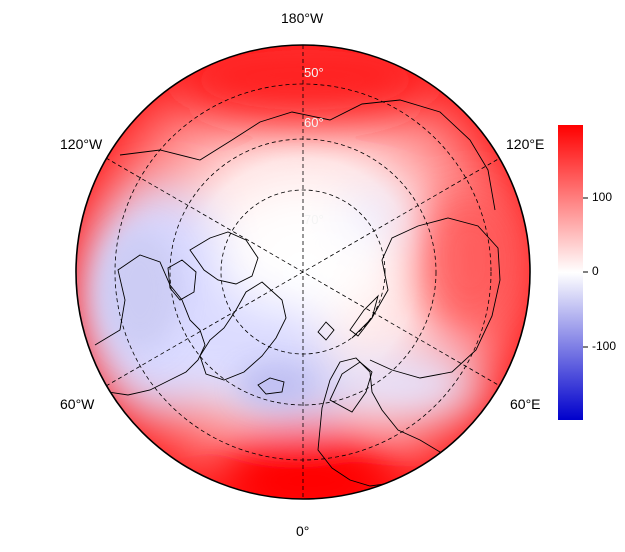 The width and height of the screenshot is (625, 552). Describe the element at coordinates (307, 155) in the screenshot. I see `coastline-alaska-chukotka` at that location.